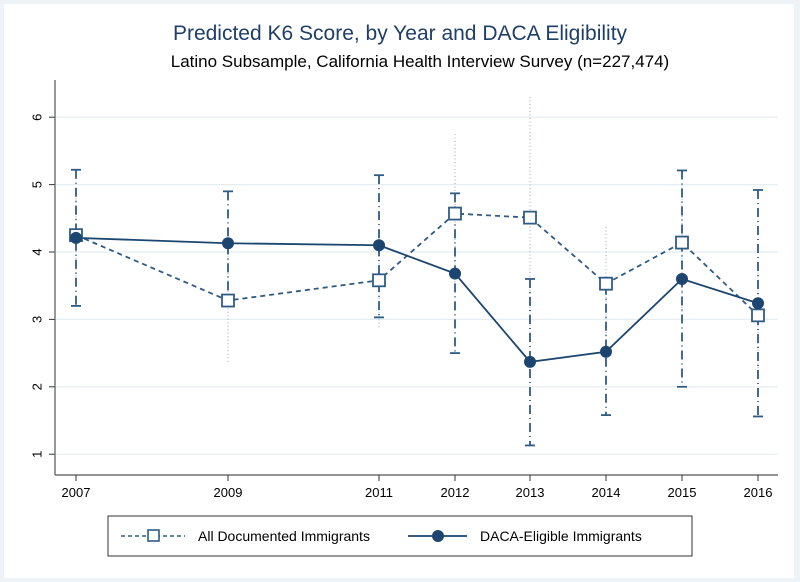 This screenshot has height=582, width=800. Describe the element at coordinates (36, 319) in the screenshot. I see `y-tick-label: 3` at that location.